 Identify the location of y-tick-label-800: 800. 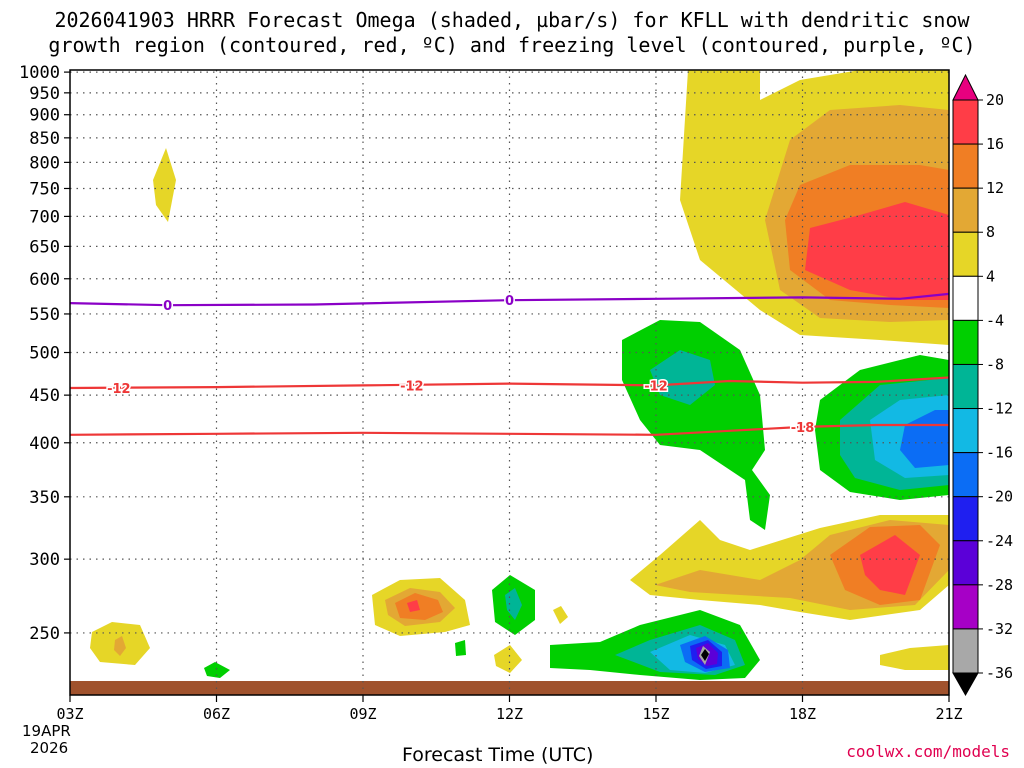
(44, 163).